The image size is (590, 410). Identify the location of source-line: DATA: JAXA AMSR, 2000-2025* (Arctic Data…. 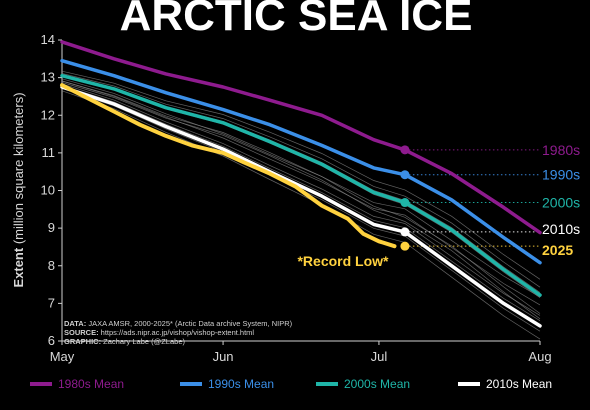
(178, 323).